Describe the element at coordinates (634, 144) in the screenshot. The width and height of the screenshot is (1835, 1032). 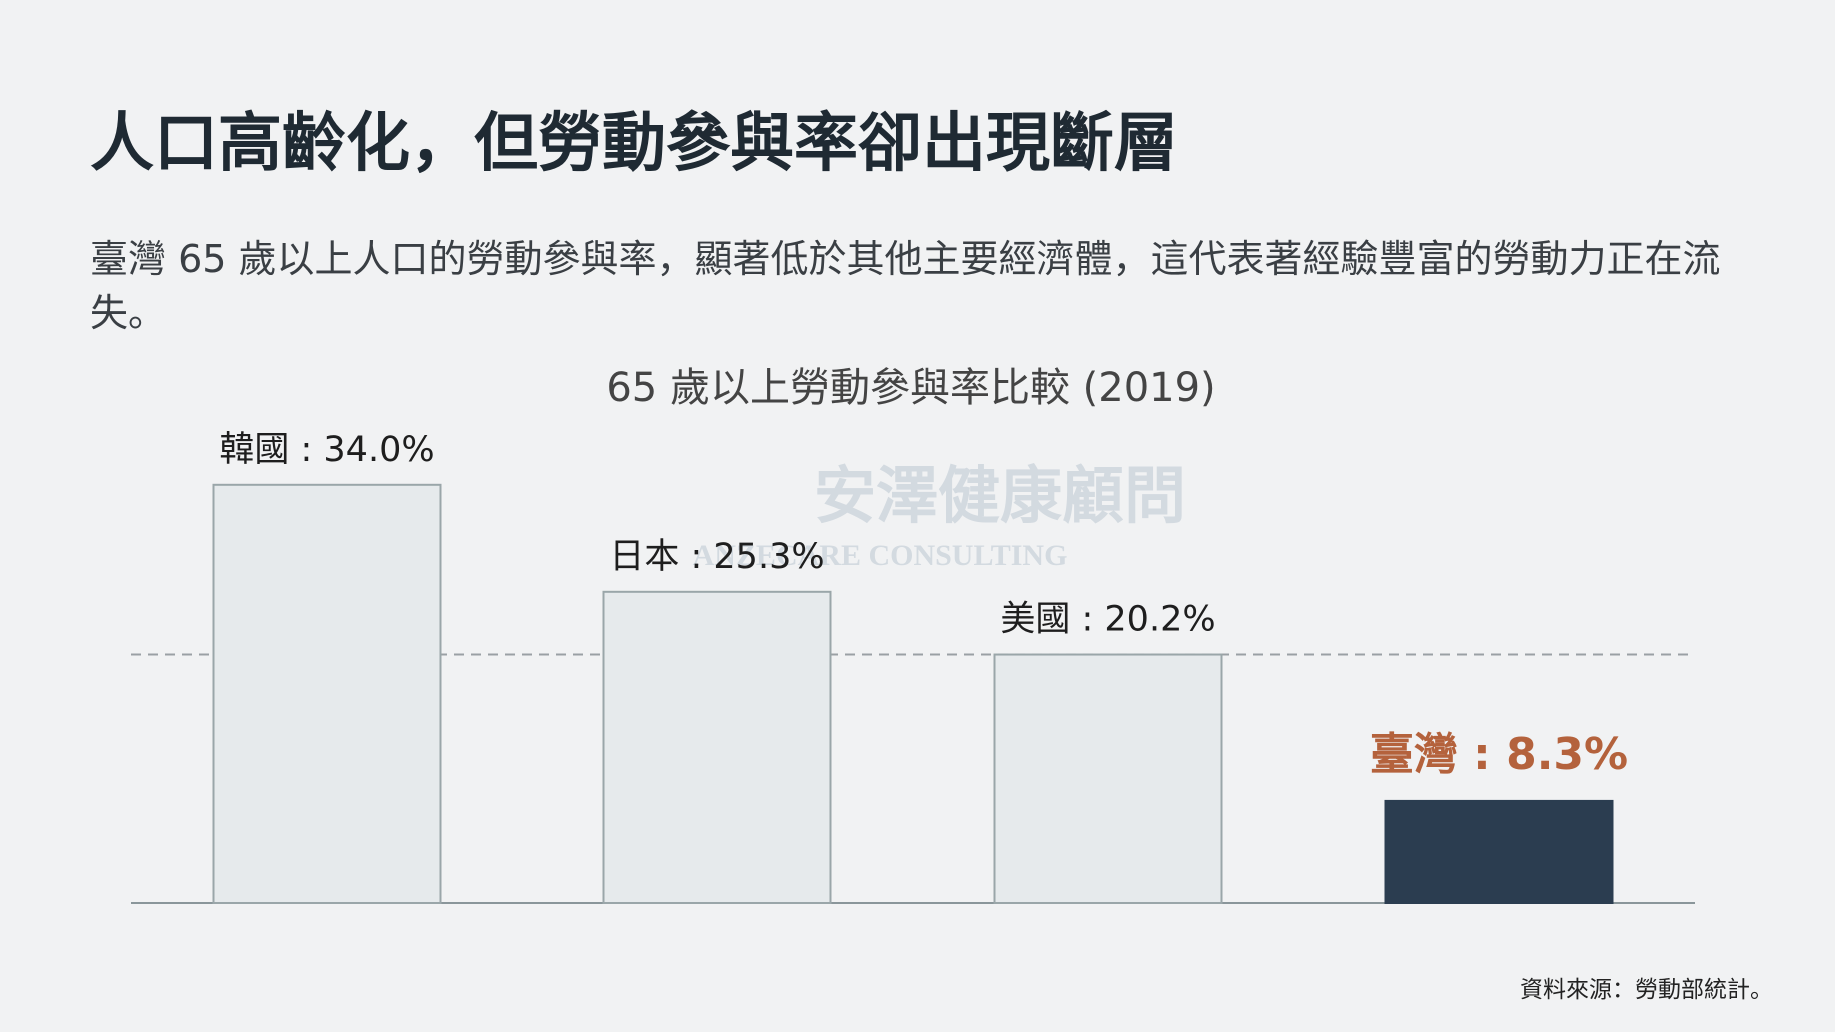
I see `heading: 人口高齡化，但勞動參與率卻出現斷層` at that location.